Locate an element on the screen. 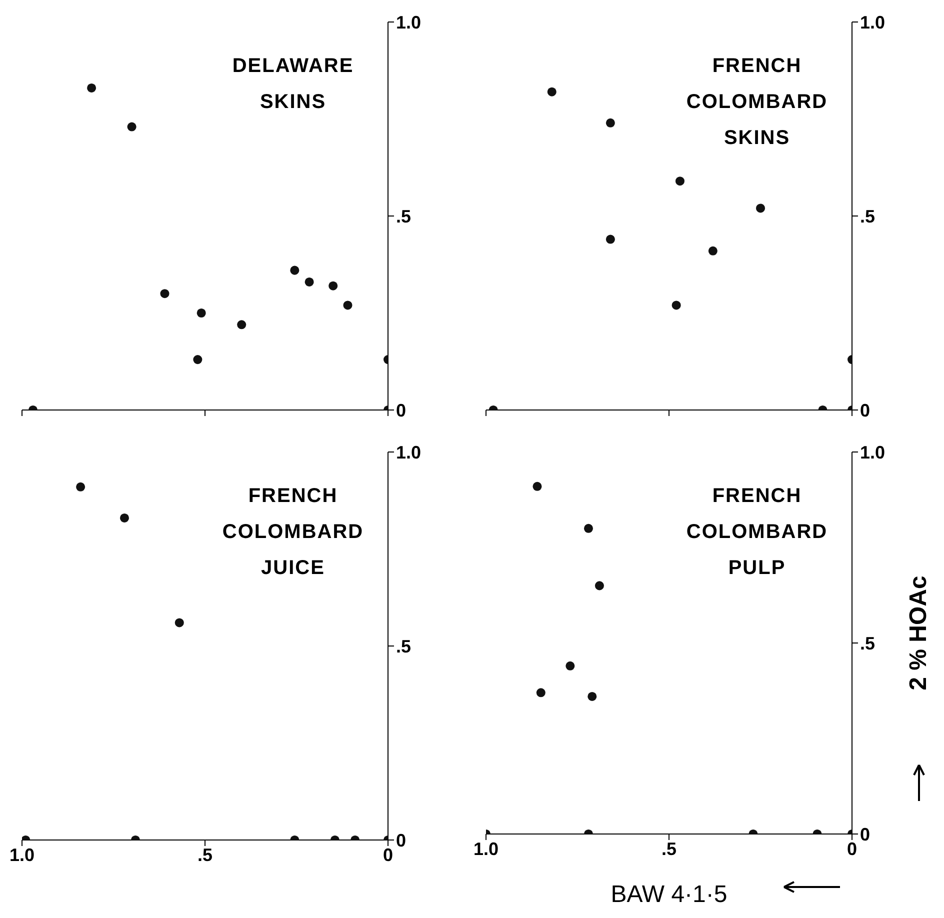 Image resolution: width=944 pixels, height=918 pixels. y-axis-title: 2 % HOAc is located at coordinates (918, 633).